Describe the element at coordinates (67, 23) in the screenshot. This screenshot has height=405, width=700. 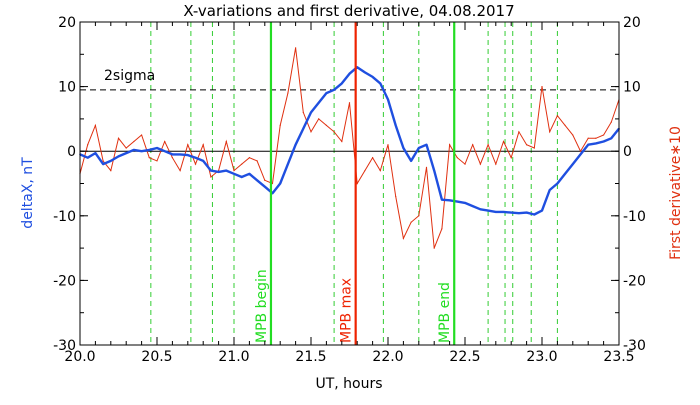
I see `y-tick-label-left: 20` at that location.